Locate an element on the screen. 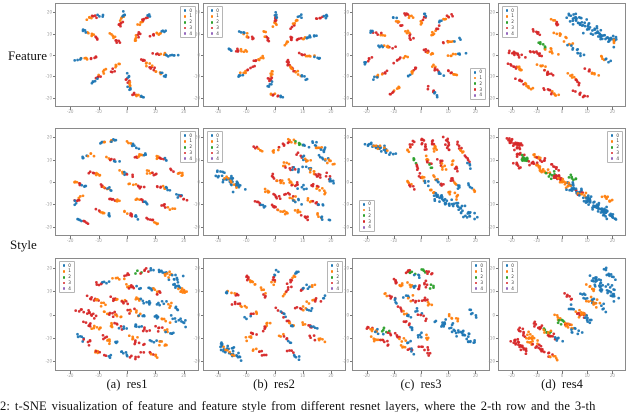 The height and width of the screenshot is (412, 640). col-label-res4: (d) res4 is located at coordinates (562, 384).